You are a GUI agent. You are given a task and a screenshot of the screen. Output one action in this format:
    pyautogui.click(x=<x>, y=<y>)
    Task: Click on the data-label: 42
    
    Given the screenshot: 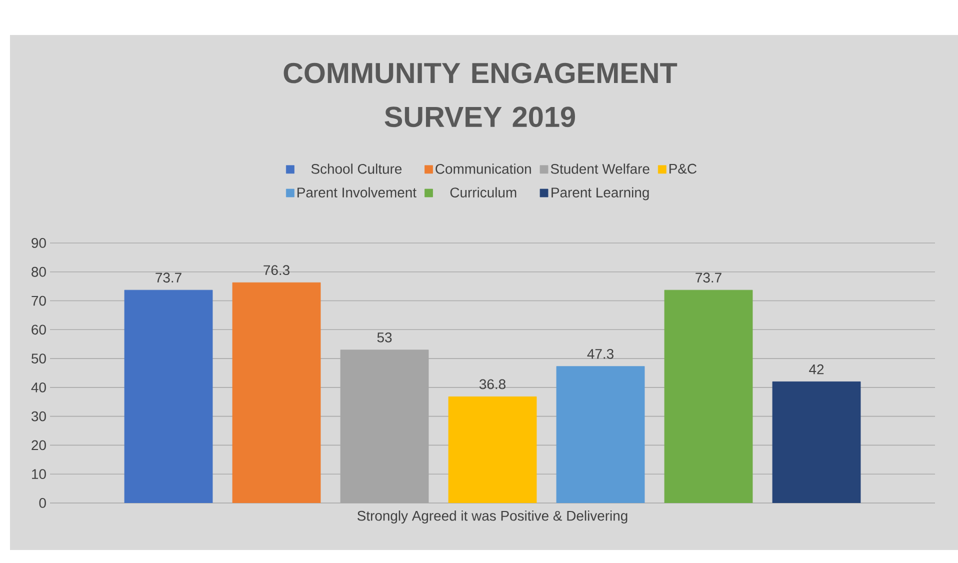 What is the action you would take?
    pyautogui.click(x=816, y=369)
    